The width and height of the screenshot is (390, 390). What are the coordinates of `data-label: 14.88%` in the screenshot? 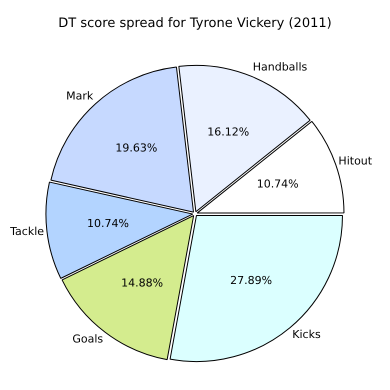 It's located at (142, 283).